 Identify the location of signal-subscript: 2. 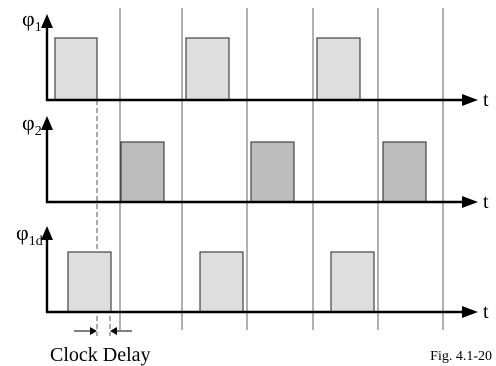
(38, 131).